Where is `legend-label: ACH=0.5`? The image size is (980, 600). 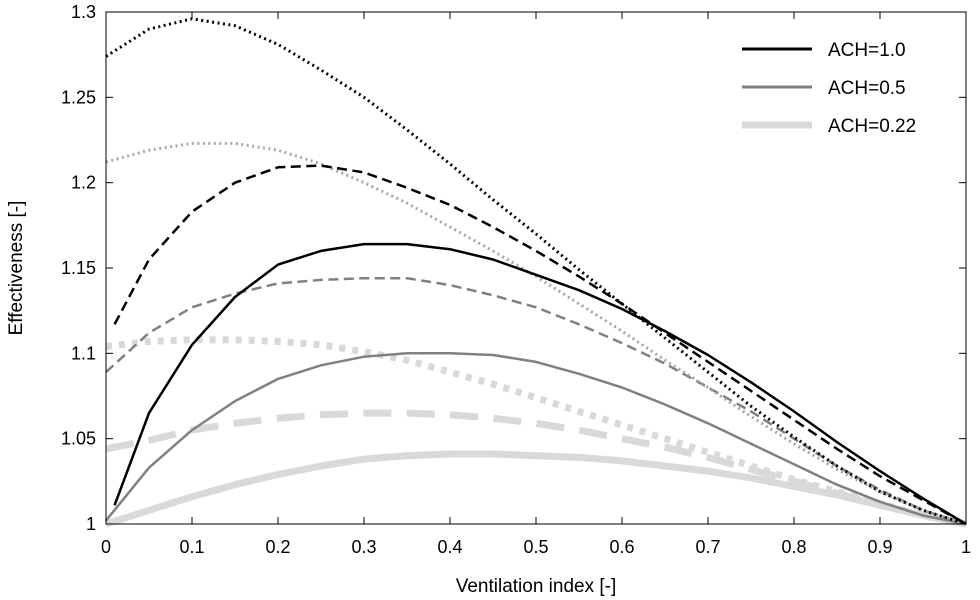
legend-label: ACH=0.5 is located at coordinates (867, 88).